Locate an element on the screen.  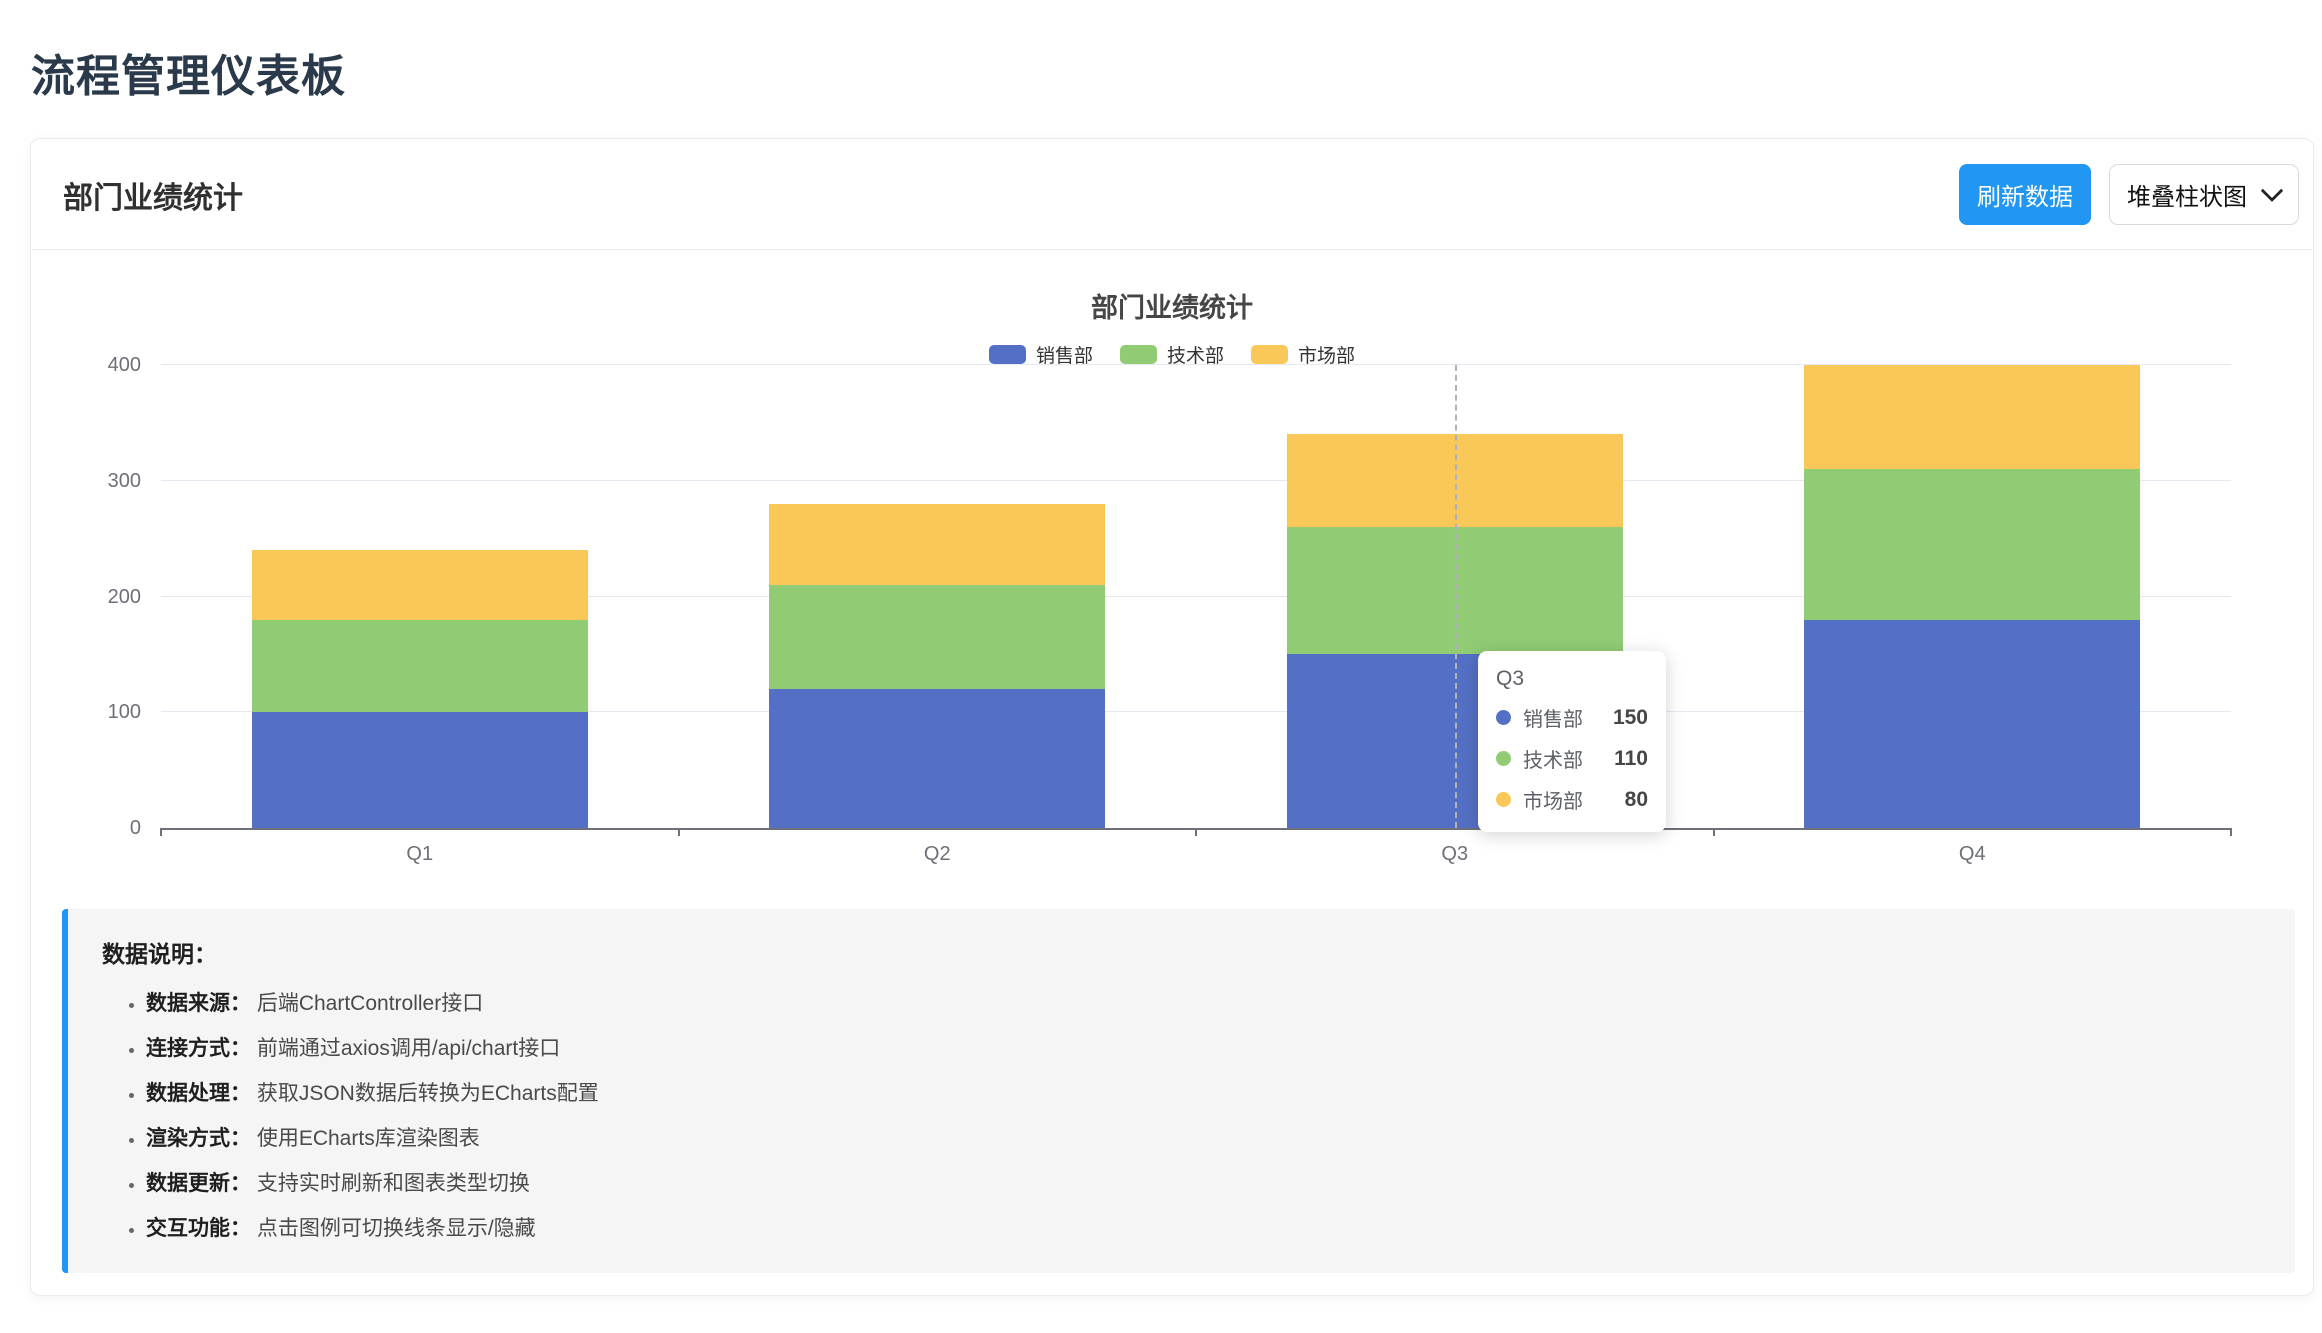
y-axis-label: 0 is located at coordinates (135, 828).